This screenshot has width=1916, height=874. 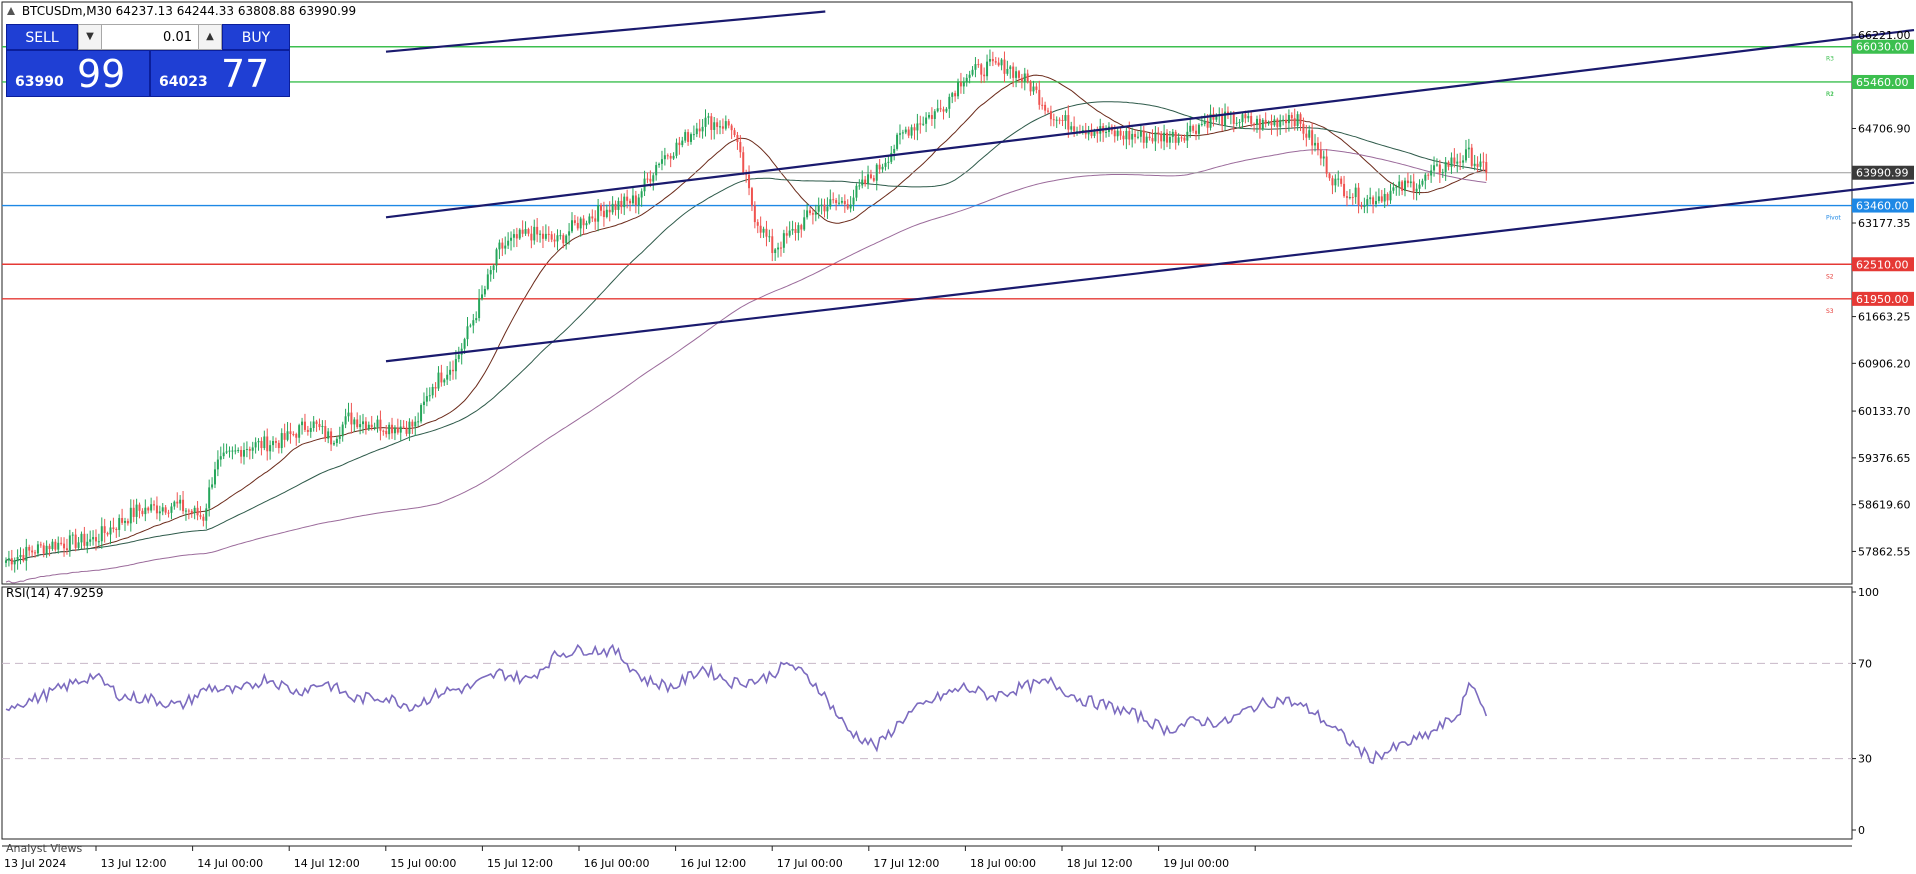 What do you see at coordinates (256, 37) in the screenshot?
I see `buy-button: BUY` at bounding box center [256, 37].